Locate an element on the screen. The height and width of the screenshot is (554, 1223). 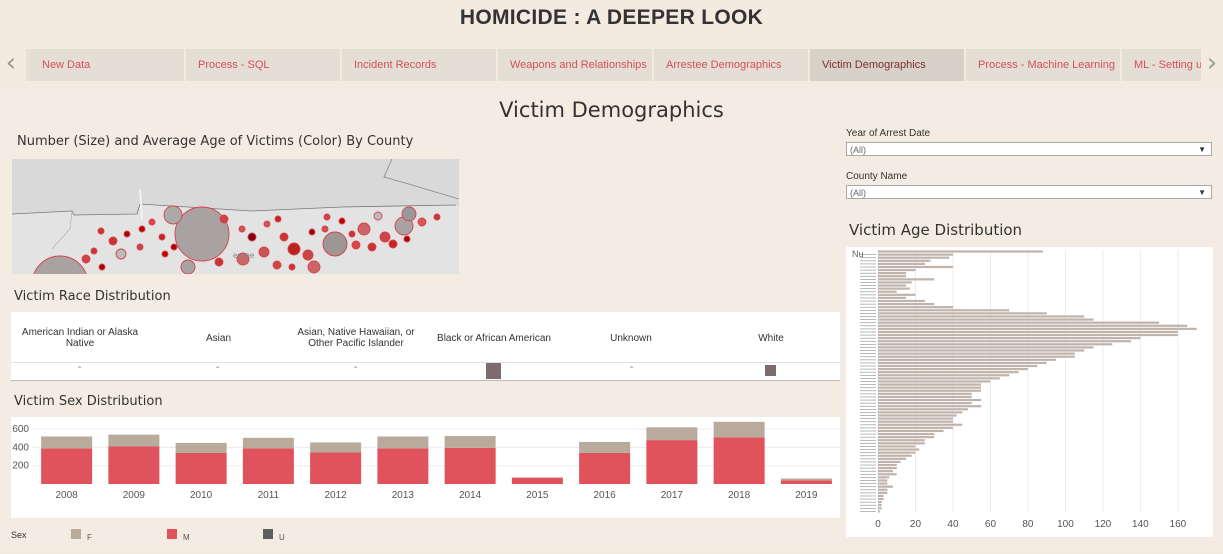
tab-ml-setting-up: ML - Setting up is located at coordinates (1161, 65).